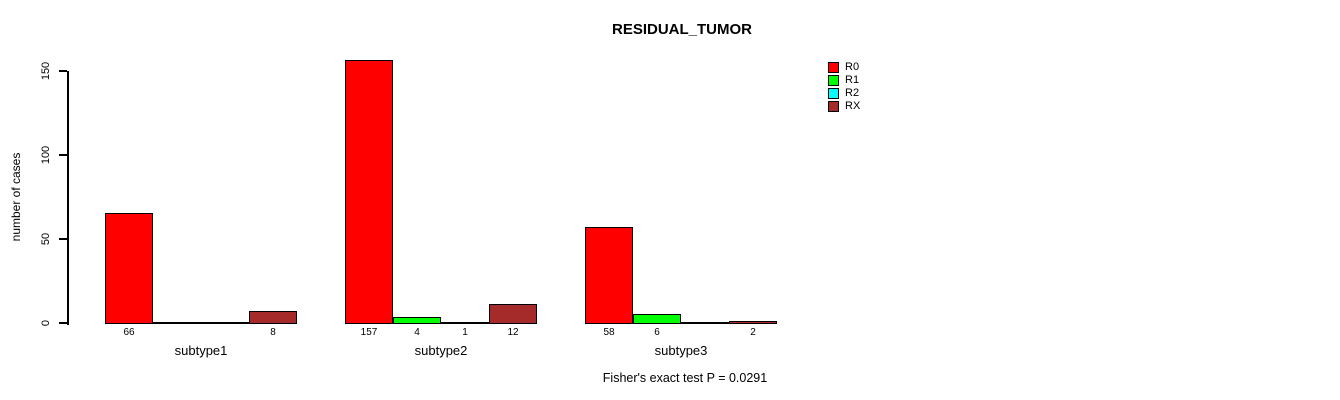 The height and width of the screenshot is (400, 1340). Describe the element at coordinates (465, 332) in the screenshot. I see `bar-value-label: 1` at that location.